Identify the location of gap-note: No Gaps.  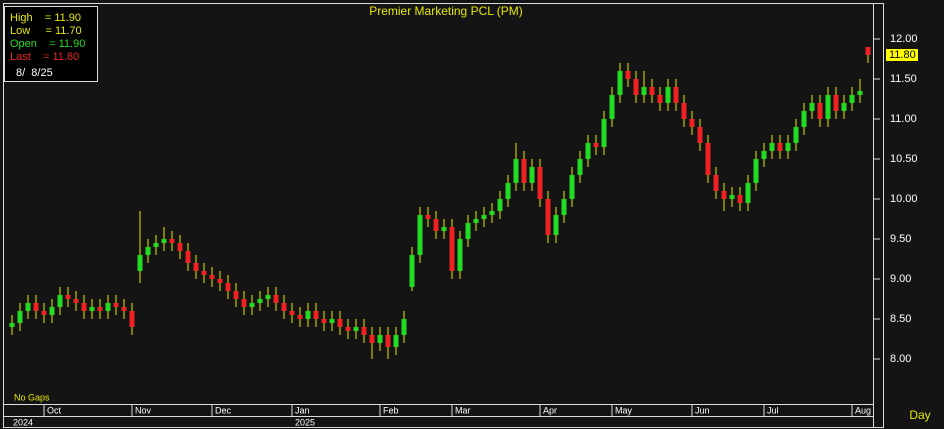
(32, 397).